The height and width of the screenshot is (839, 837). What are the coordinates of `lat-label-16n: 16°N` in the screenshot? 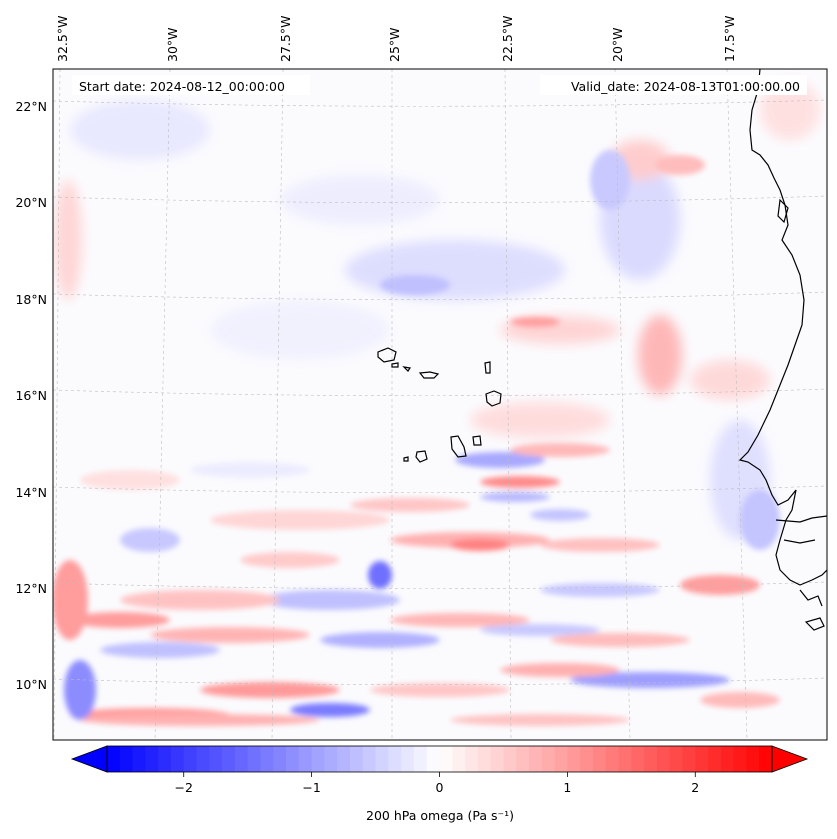 It's located at (31, 395).